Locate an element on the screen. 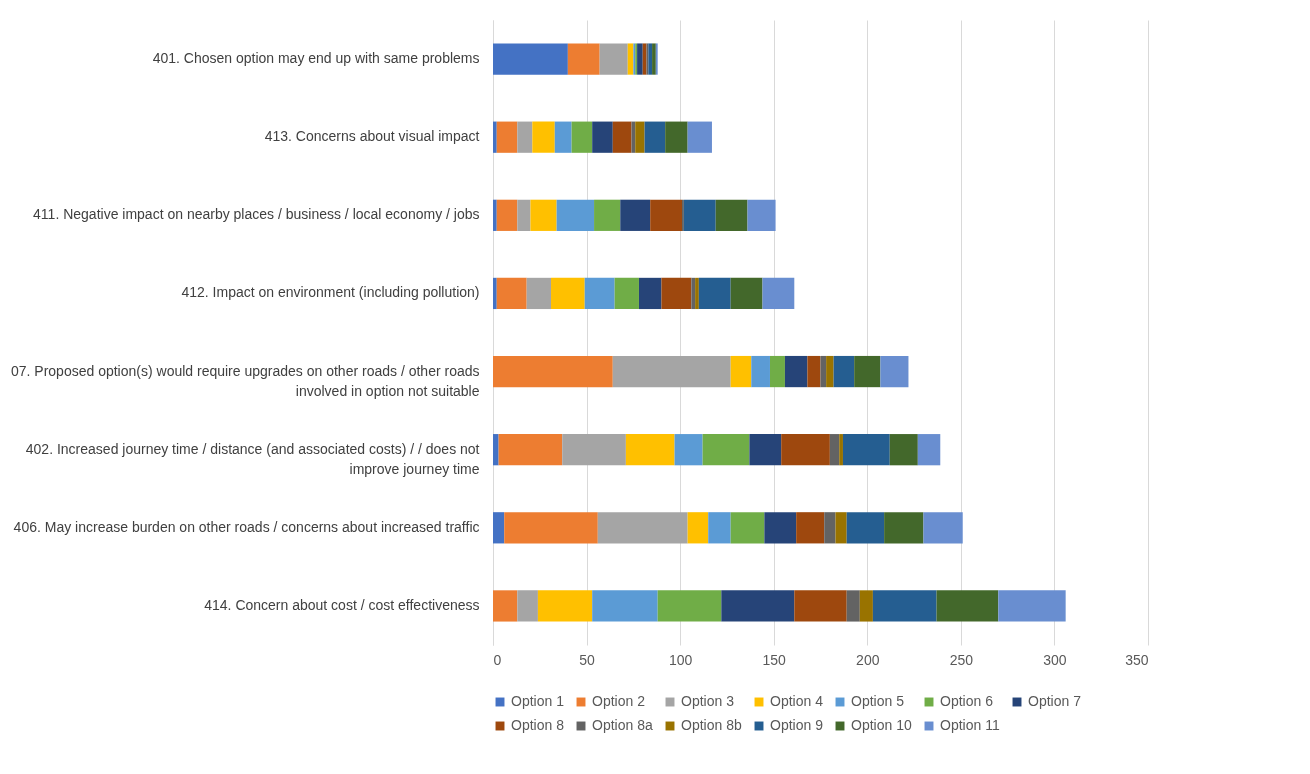  legend-label: Option 3 is located at coordinates (708, 701).